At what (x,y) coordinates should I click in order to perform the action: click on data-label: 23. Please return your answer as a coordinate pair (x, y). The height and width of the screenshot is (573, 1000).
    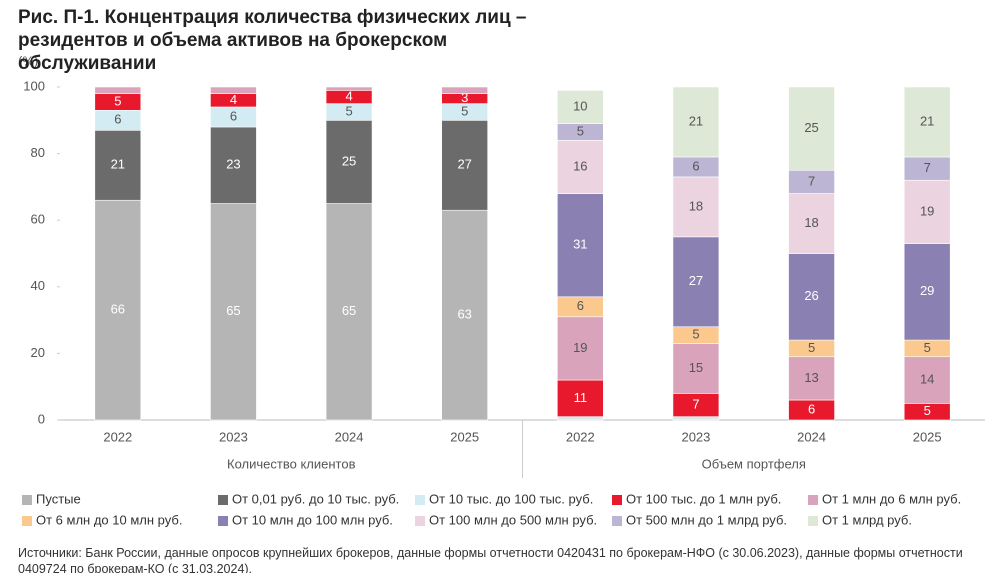
    Looking at the image, I should click on (233, 164).